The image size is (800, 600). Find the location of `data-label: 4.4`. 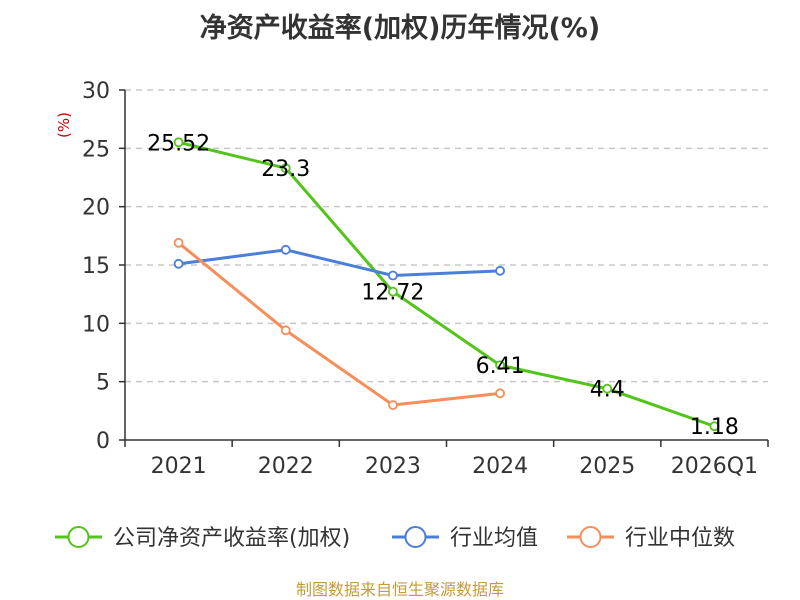

data-label: 4.4 is located at coordinates (607, 390).